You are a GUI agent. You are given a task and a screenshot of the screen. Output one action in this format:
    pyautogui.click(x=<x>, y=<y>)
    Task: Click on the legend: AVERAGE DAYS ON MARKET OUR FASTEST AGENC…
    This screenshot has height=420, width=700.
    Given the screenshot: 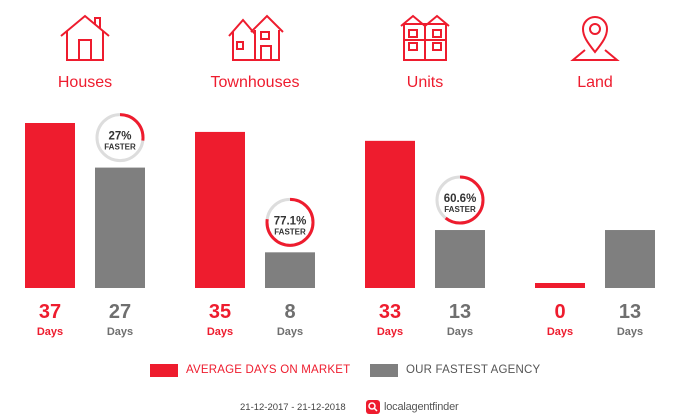 What is the action you would take?
    pyautogui.click(x=350, y=372)
    